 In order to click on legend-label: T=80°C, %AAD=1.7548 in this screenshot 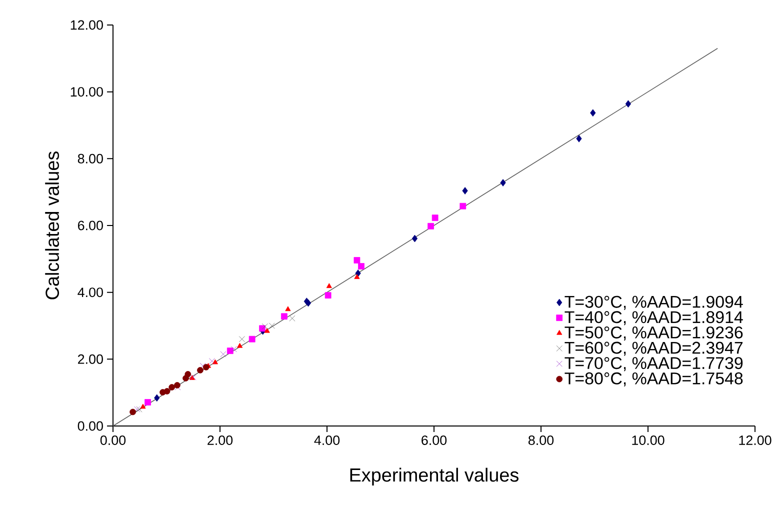, I will do `click(653, 379)`.